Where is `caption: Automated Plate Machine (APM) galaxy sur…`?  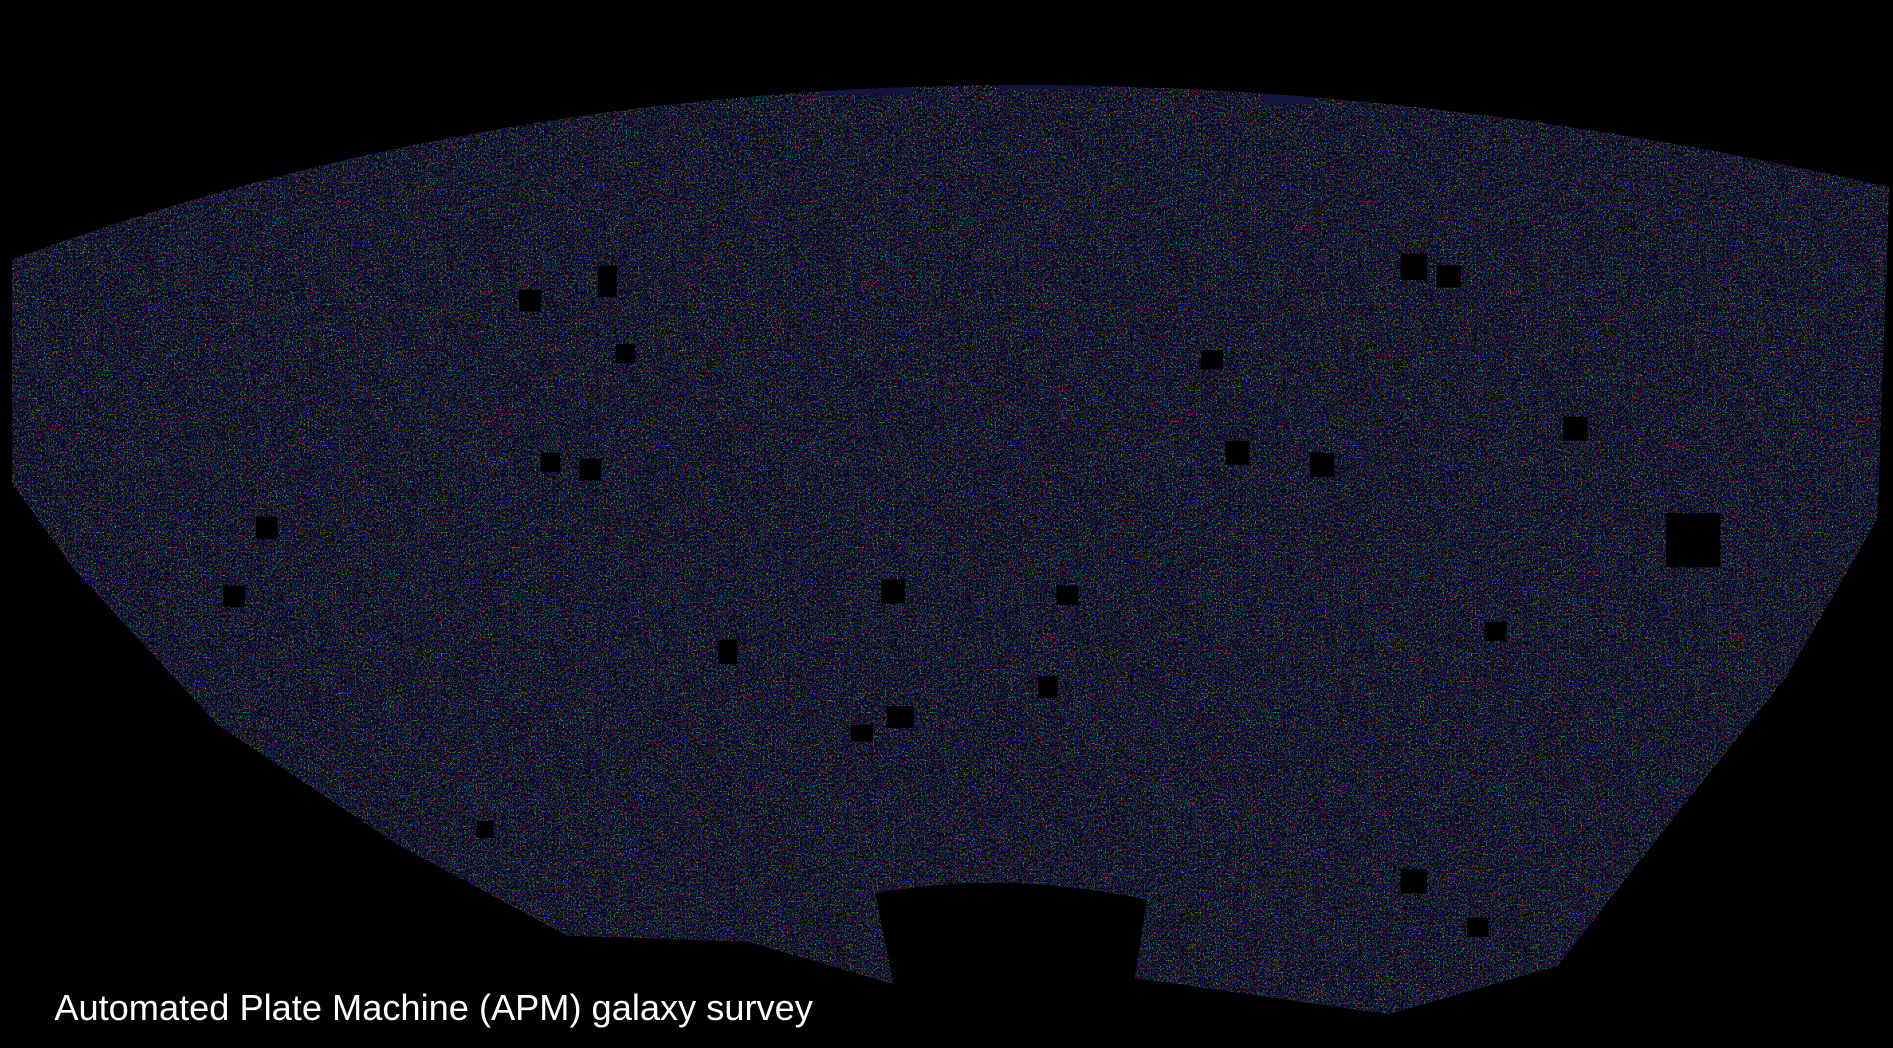 caption: Automated Plate Machine (APM) galaxy sur… is located at coordinates (433, 1007).